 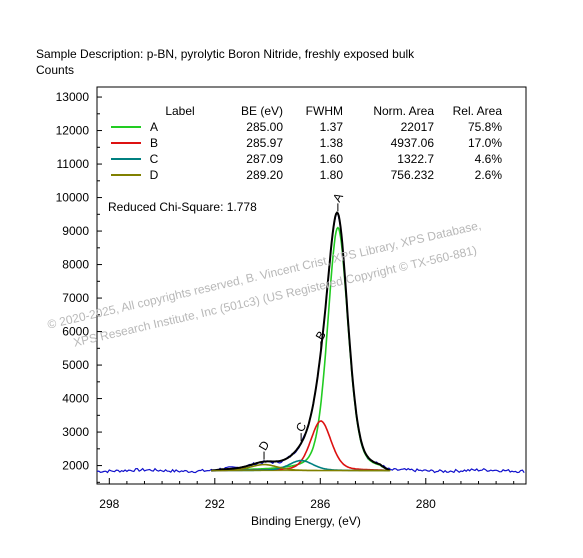 I want to click on legend-be: 289.20, so click(x=264, y=175).